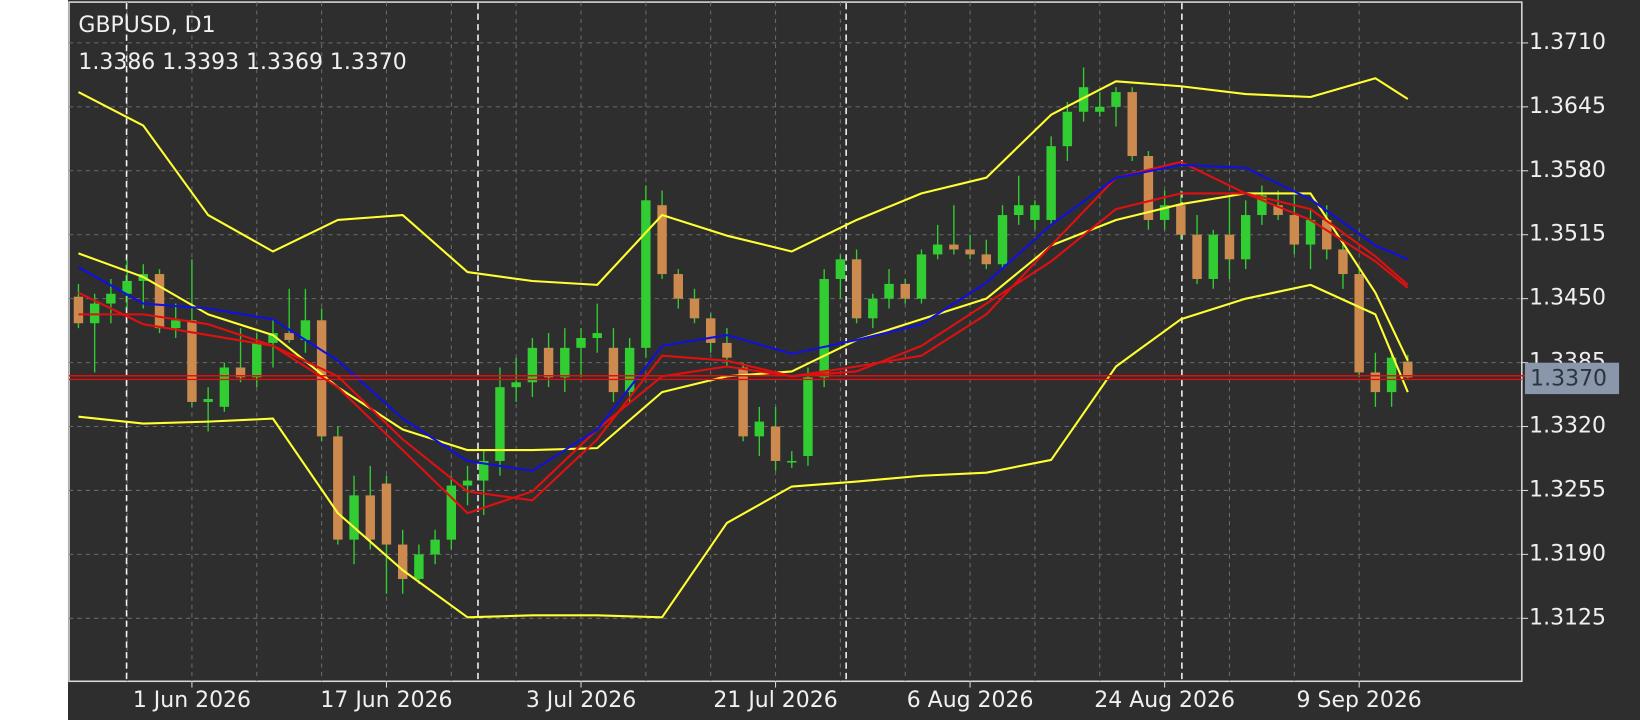  Describe the element at coordinates (1567, 42) in the screenshot. I see `y-tick-label: 1.3710` at that location.